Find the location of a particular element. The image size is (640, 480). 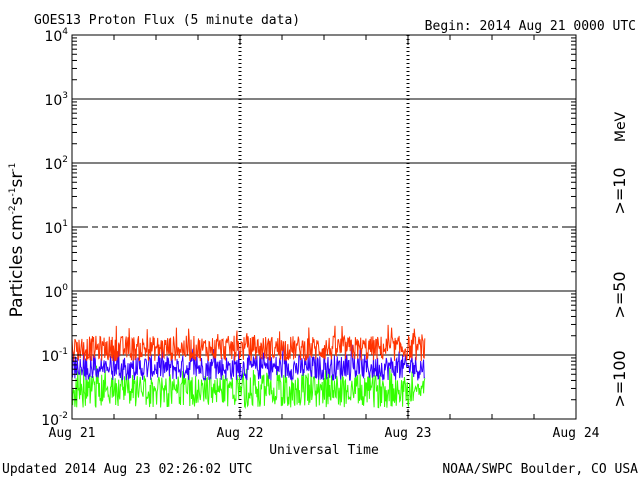

y-tick-label: 10⁰ is located at coordinates (56, 292).